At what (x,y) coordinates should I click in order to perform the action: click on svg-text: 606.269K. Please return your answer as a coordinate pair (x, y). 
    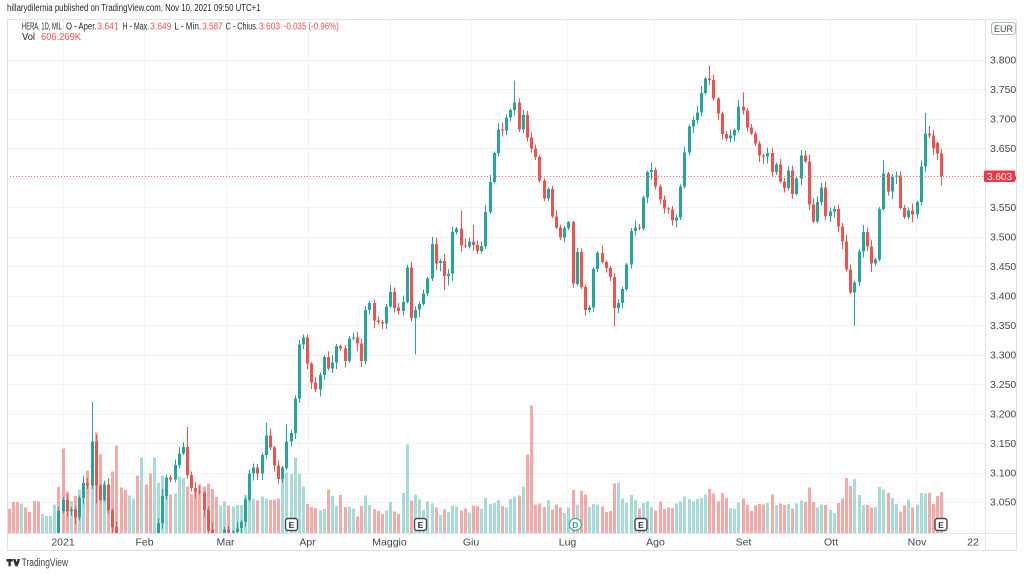
    Looking at the image, I should click on (61, 37).